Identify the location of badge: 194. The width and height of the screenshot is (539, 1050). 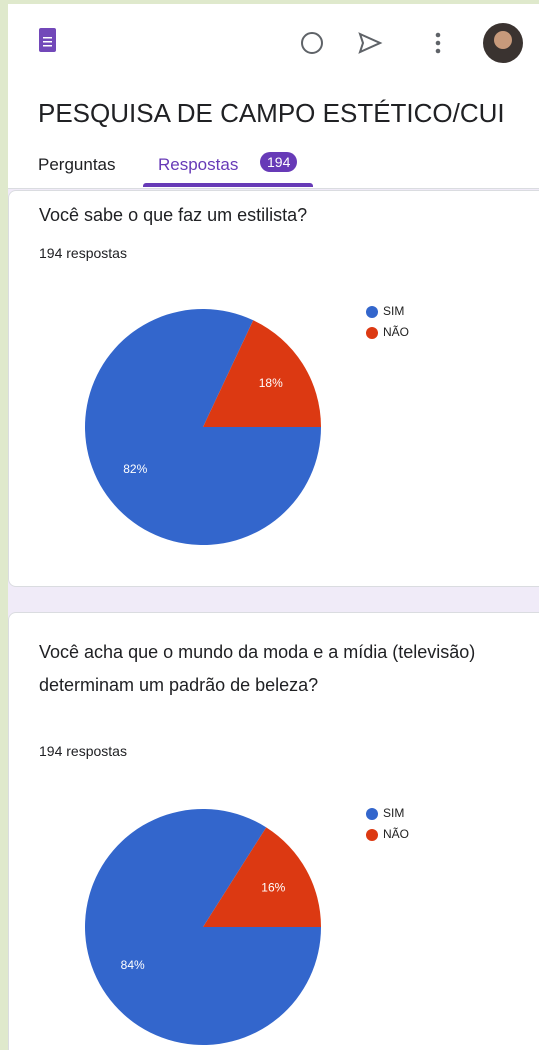
(279, 162).